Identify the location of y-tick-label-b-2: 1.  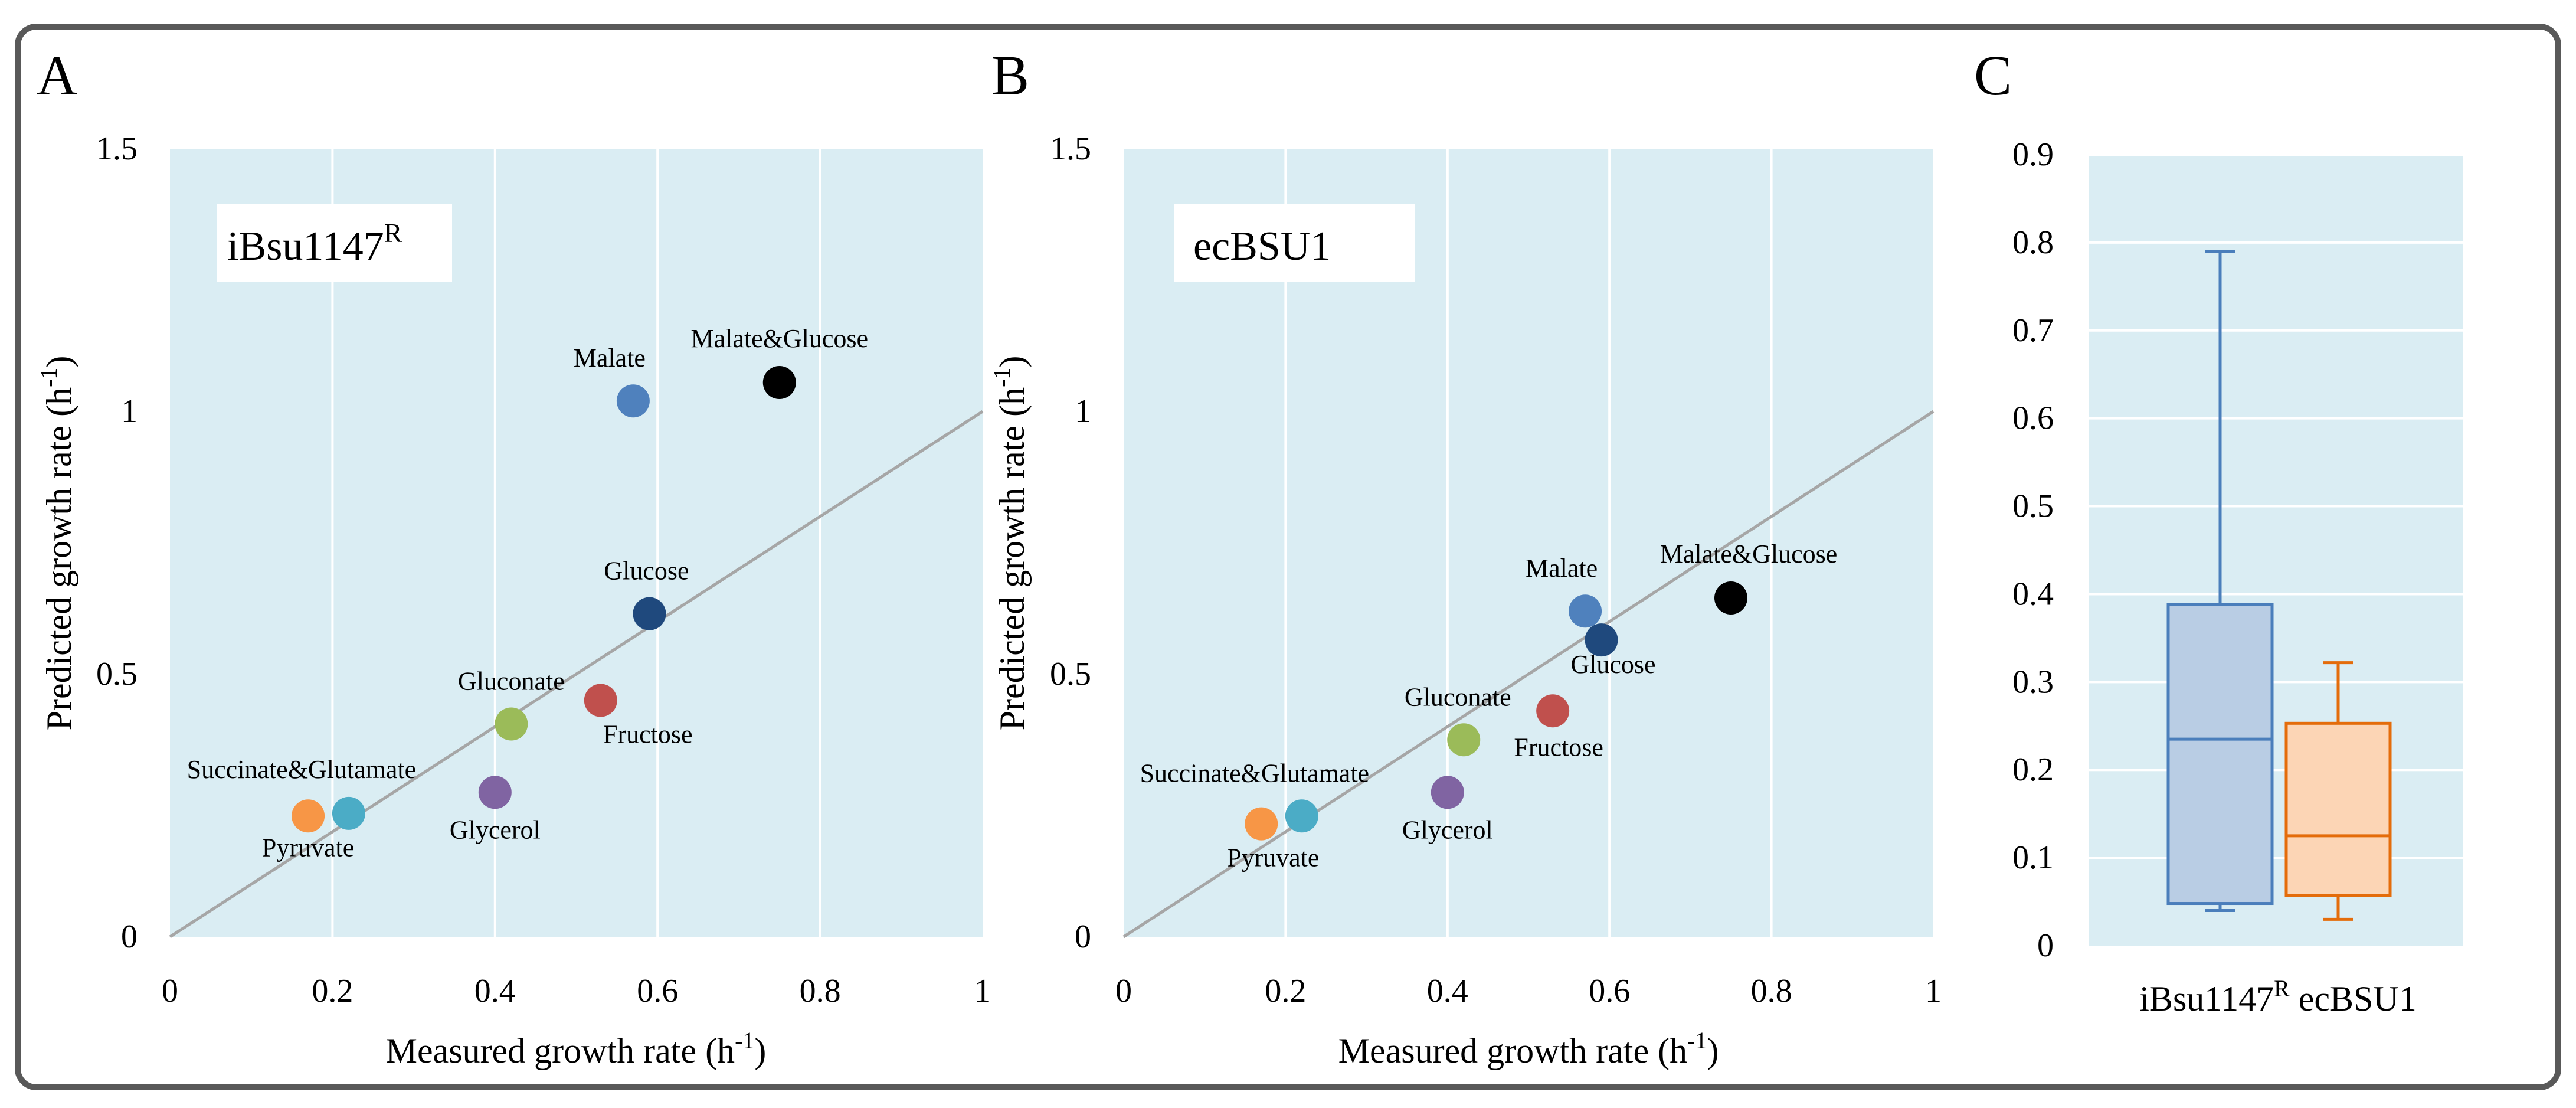
(1083, 412).